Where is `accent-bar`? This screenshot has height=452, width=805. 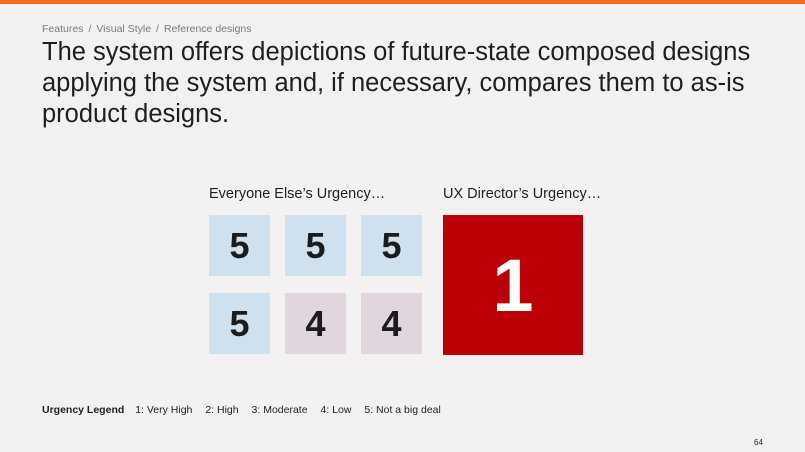 accent-bar is located at coordinates (402, 2).